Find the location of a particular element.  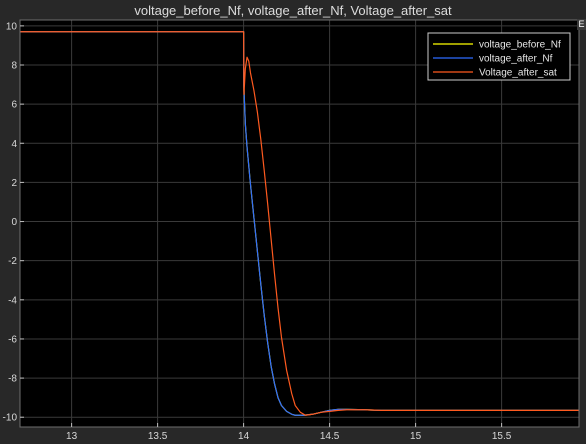

x-tick-label: 15.5 is located at coordinates (502, 436).